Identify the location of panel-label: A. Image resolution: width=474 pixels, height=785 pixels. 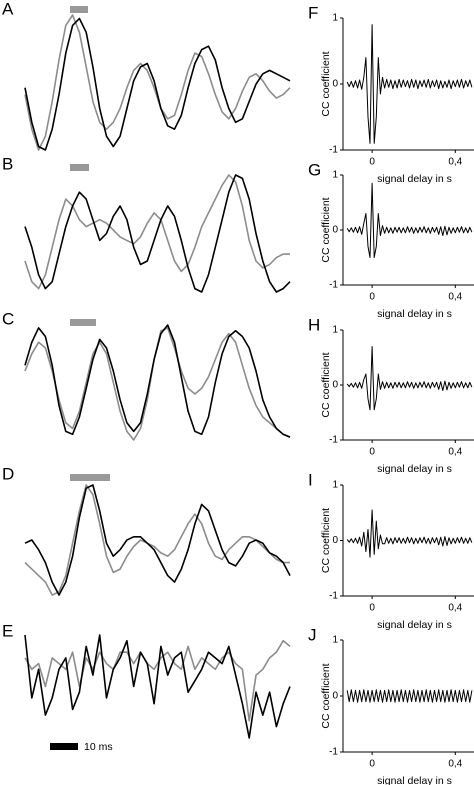
(8, 9).